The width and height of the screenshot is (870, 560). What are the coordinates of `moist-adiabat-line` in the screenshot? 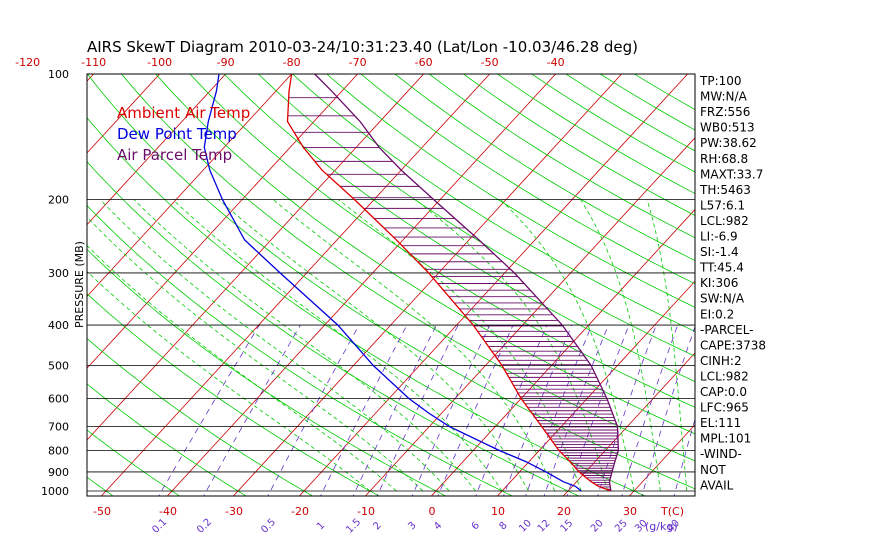 It's located at (460, 345).